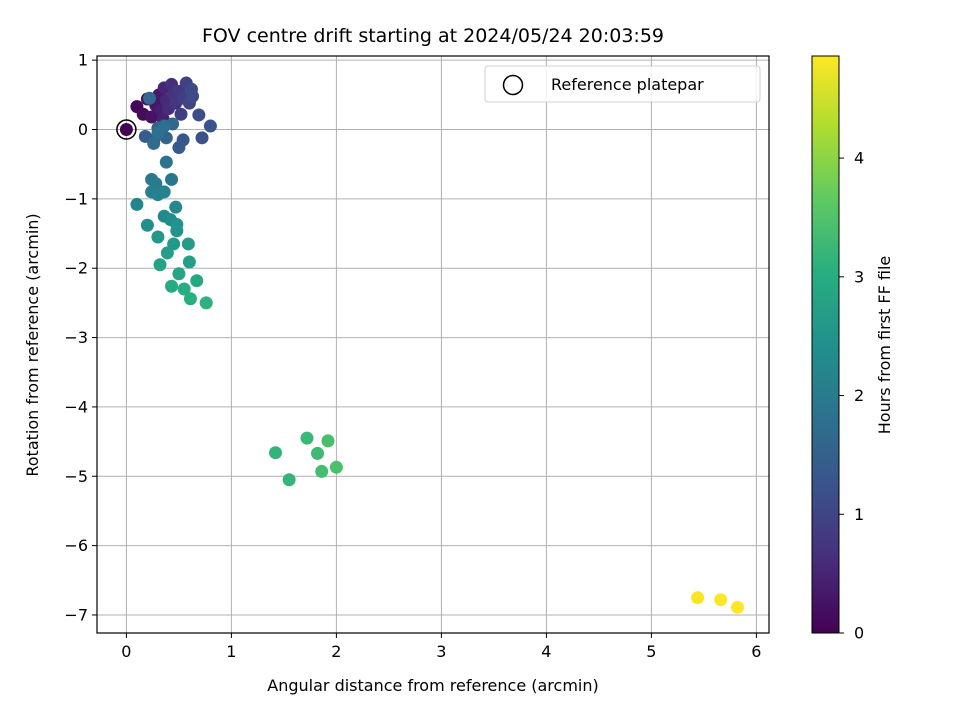  Describe the element at coordinates (859, 276) in the screenshot. I see `colorbar-tick-label: 3` at that location.